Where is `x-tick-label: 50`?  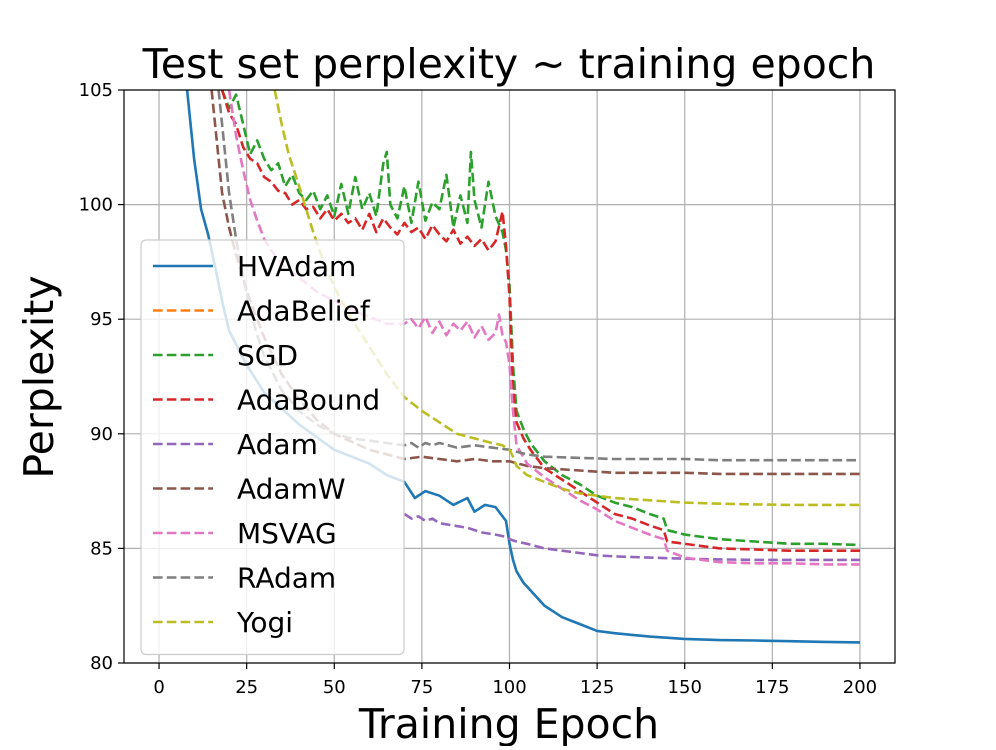
x-tick-label: 50 is located at coordinates (334, 687).